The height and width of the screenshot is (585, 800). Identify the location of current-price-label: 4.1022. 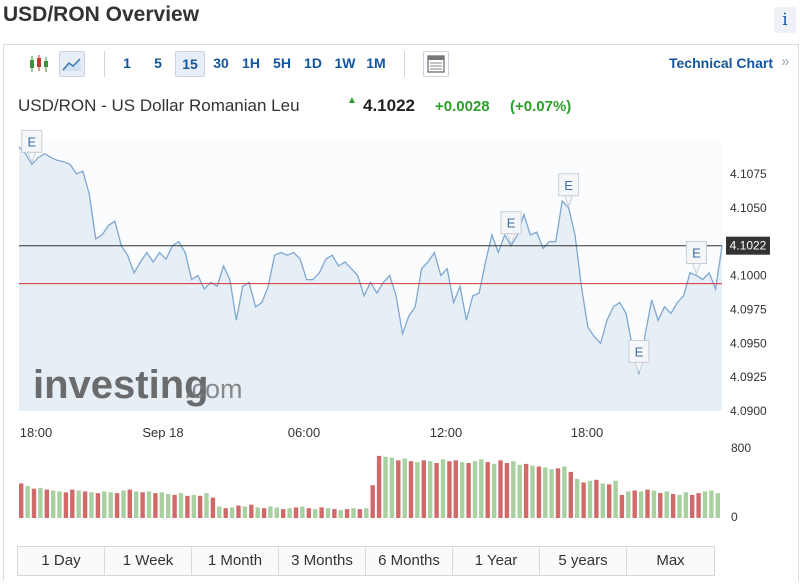
(748, 245).